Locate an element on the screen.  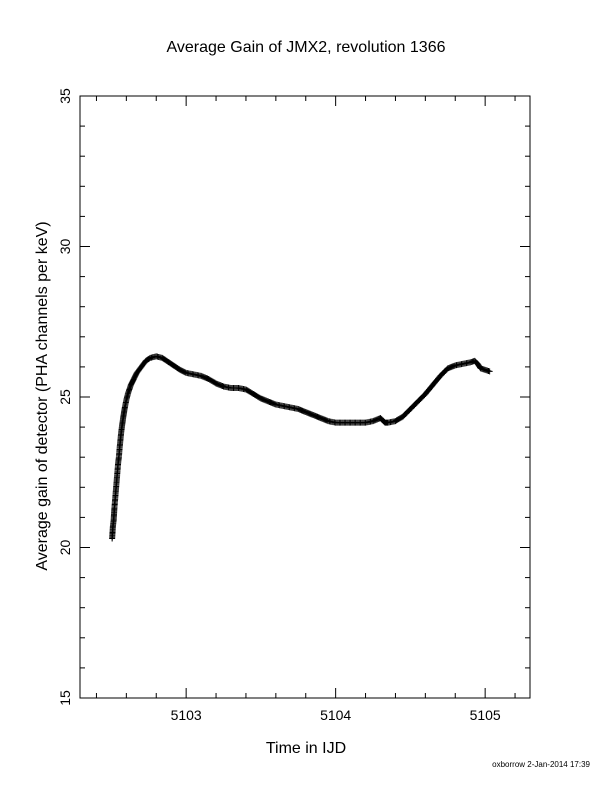
x-tick-label: 5105 is located at coordinates (485, 715).